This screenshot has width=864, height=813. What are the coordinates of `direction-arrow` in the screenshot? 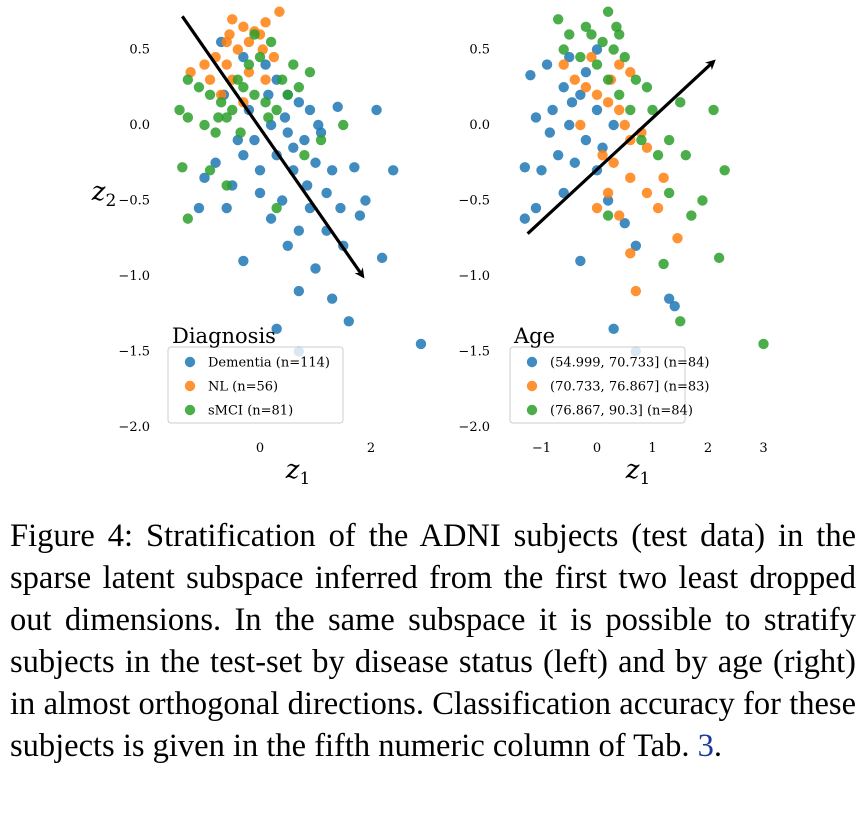 It's located at (272, 147).